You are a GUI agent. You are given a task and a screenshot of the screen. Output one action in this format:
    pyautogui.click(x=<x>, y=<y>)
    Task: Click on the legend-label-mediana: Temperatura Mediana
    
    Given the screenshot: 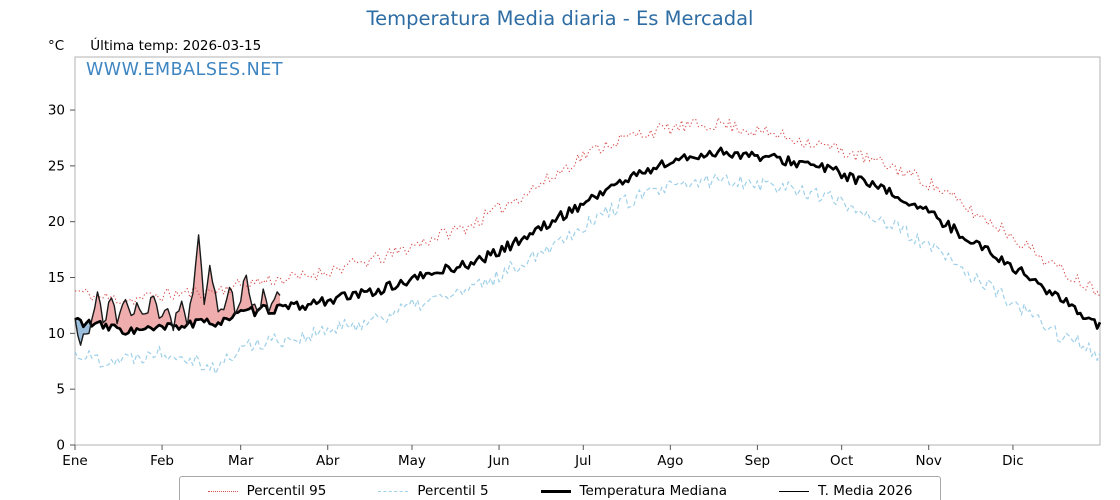 What is the action you would take?
    pyautogui.click(x=653, y=491)
    